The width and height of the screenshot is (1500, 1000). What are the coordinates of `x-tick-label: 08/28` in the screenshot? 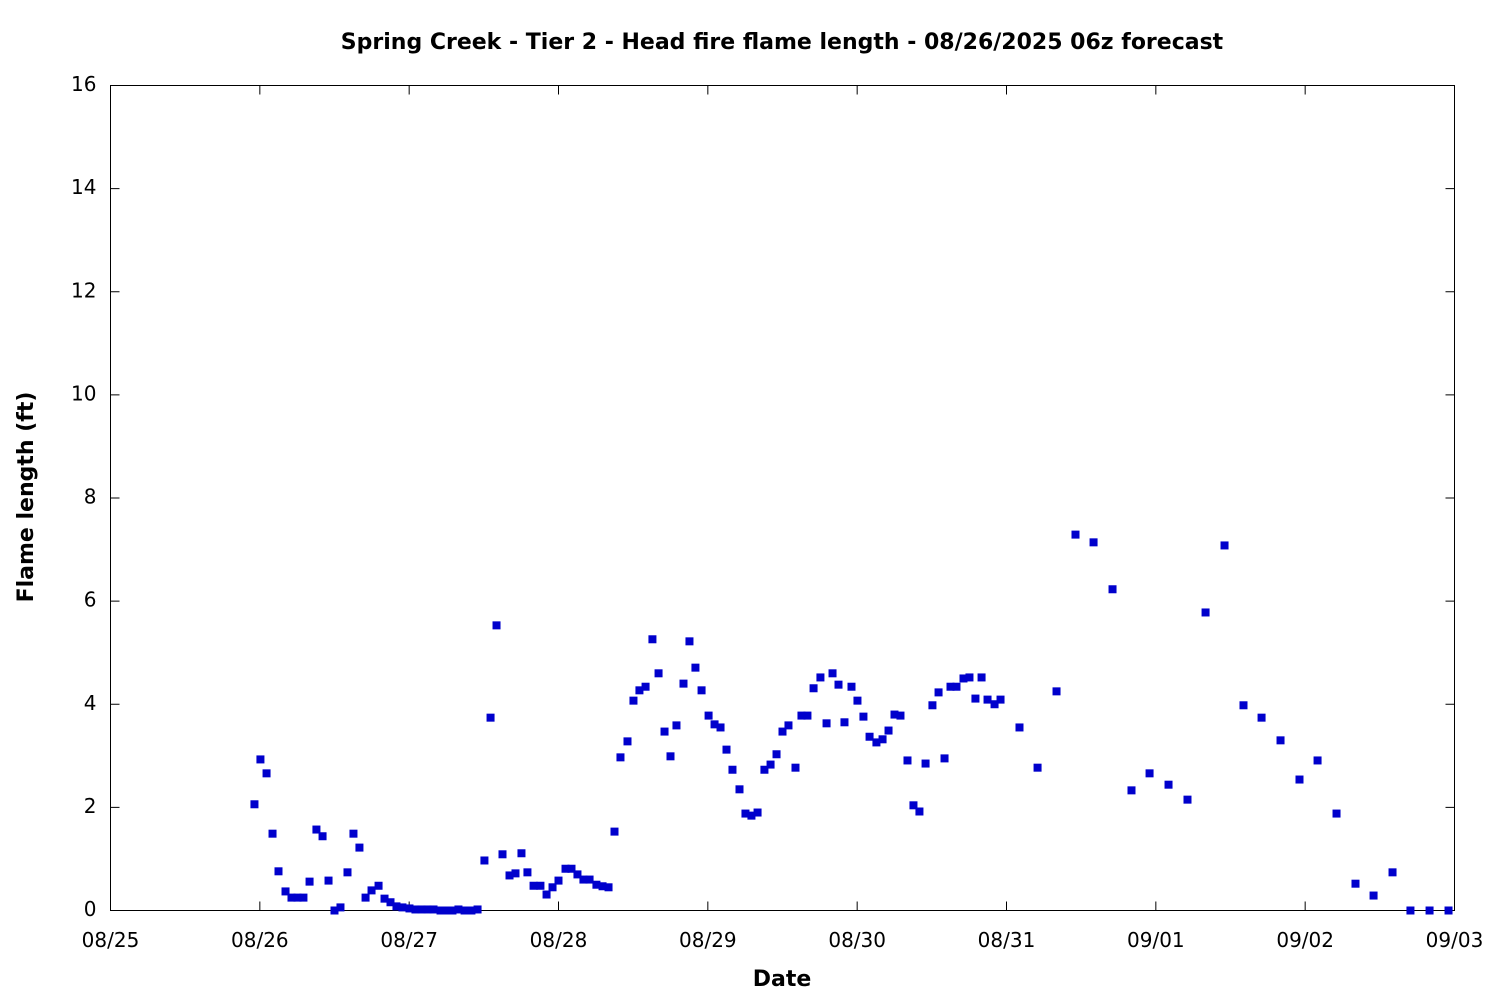 It's located at (559, 940).